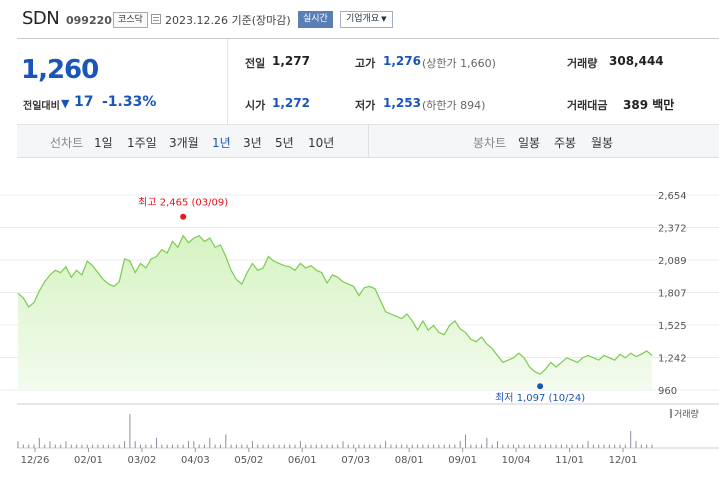 This screenshot has height=487, width=719. Describe the element at coordinates (623, 460) in the screenshot. I see `x-tick-label: 12/01` at that location.